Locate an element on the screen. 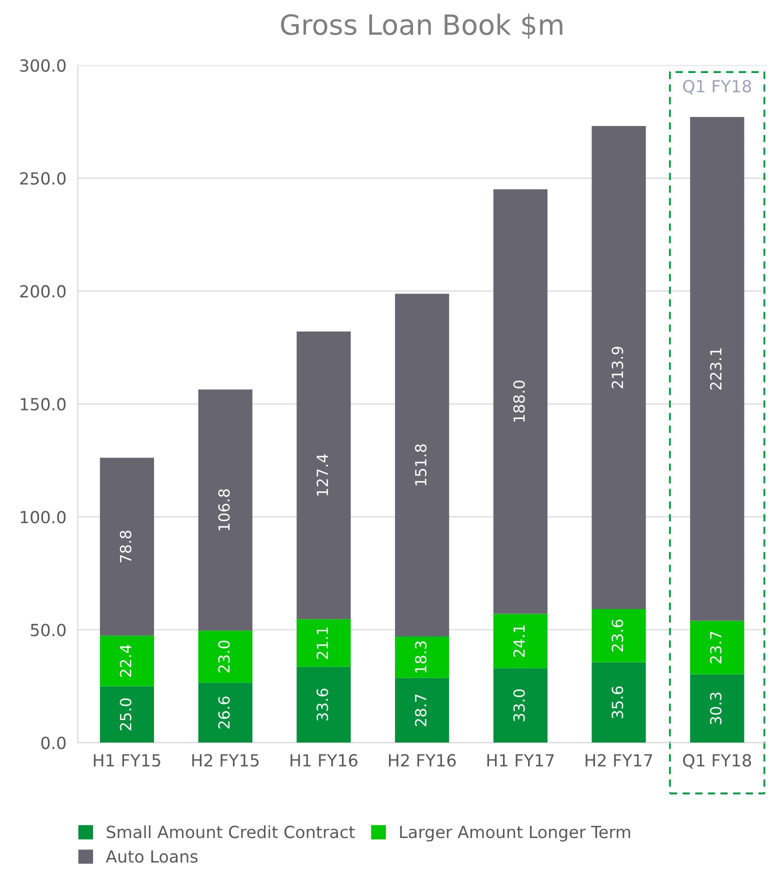  data-label: 188.0 is located at coordinates (519, 401).